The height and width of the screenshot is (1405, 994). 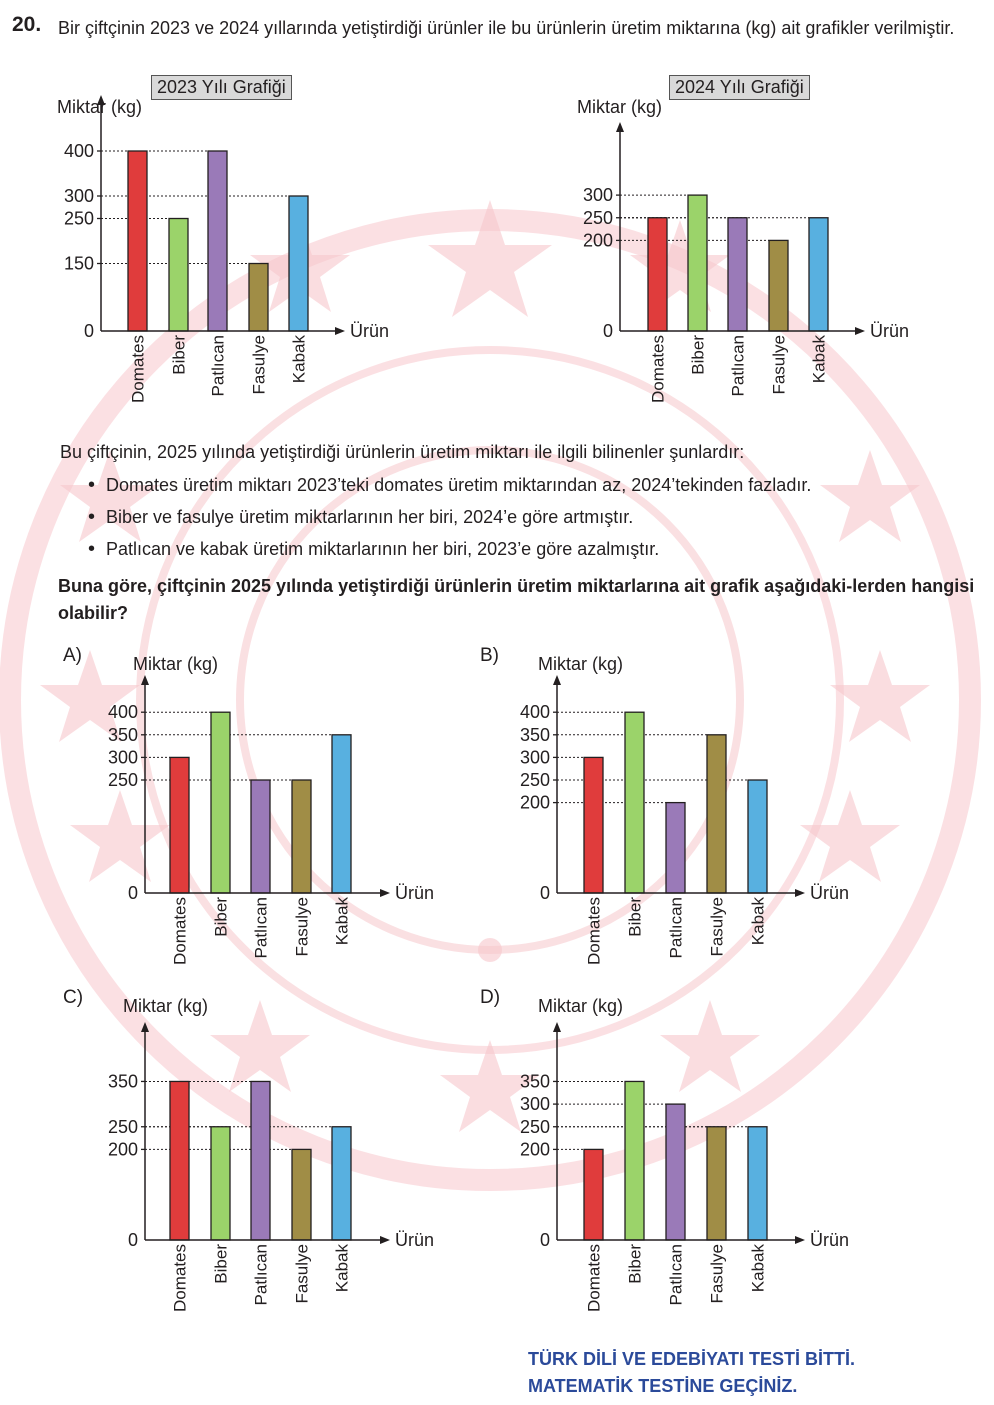 What do you see at coordinates (739, 87) in the screenshot?
I see `chart-title-2024: 2024 Yılı Grafiği` at bounding box center [739, 87].